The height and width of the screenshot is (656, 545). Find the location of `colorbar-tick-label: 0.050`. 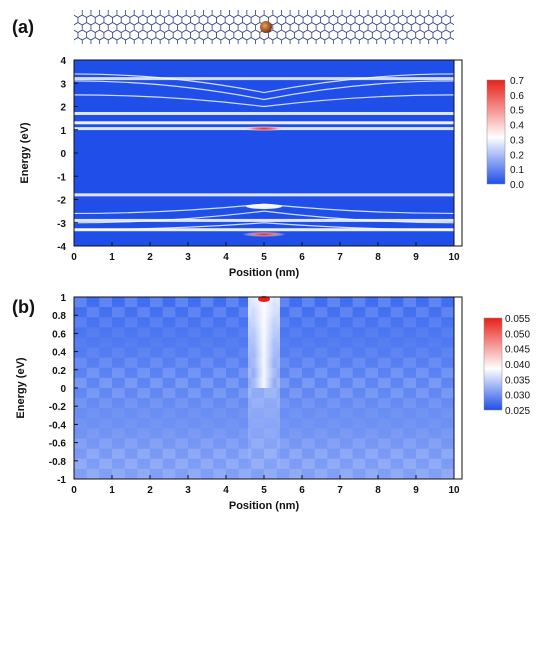

colorbar-tick-label: 0.050 is located at coordinates (517, 334).